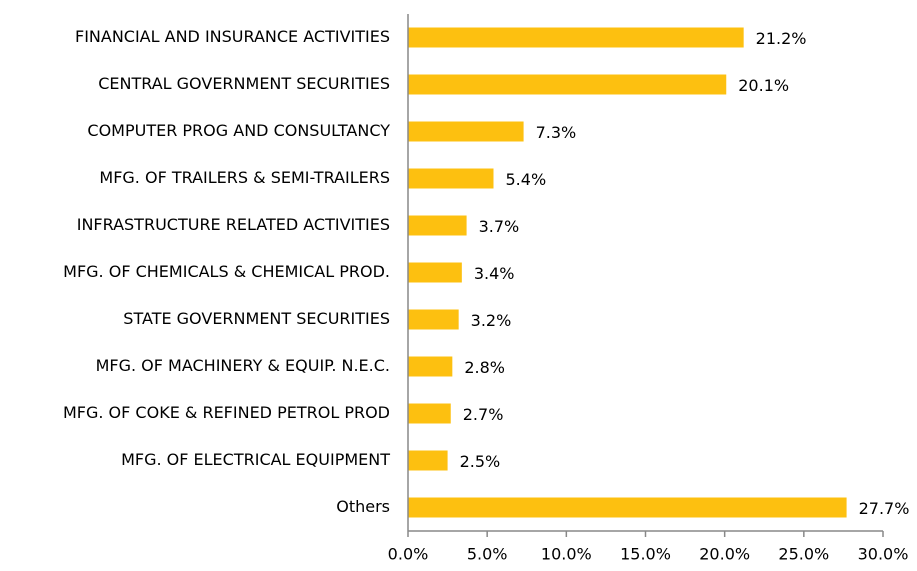  Describe the element at coordinates (526, 179) in the screenshot. I see `value-label: 5.4%` at that location.